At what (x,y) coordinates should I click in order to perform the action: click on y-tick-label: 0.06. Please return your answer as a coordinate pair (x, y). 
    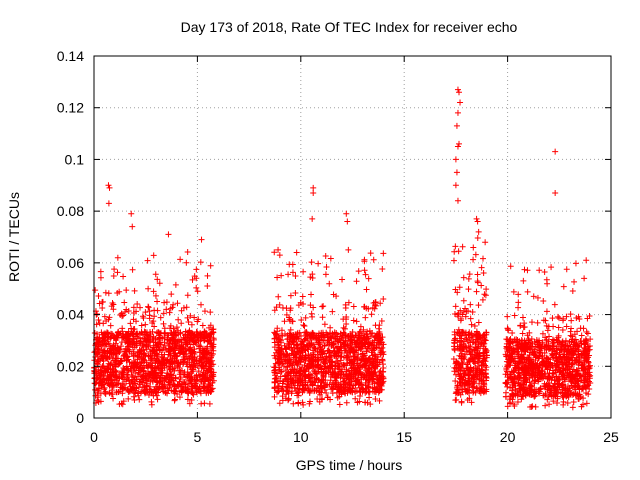
    Looking at the image, I should click on (70, 263).